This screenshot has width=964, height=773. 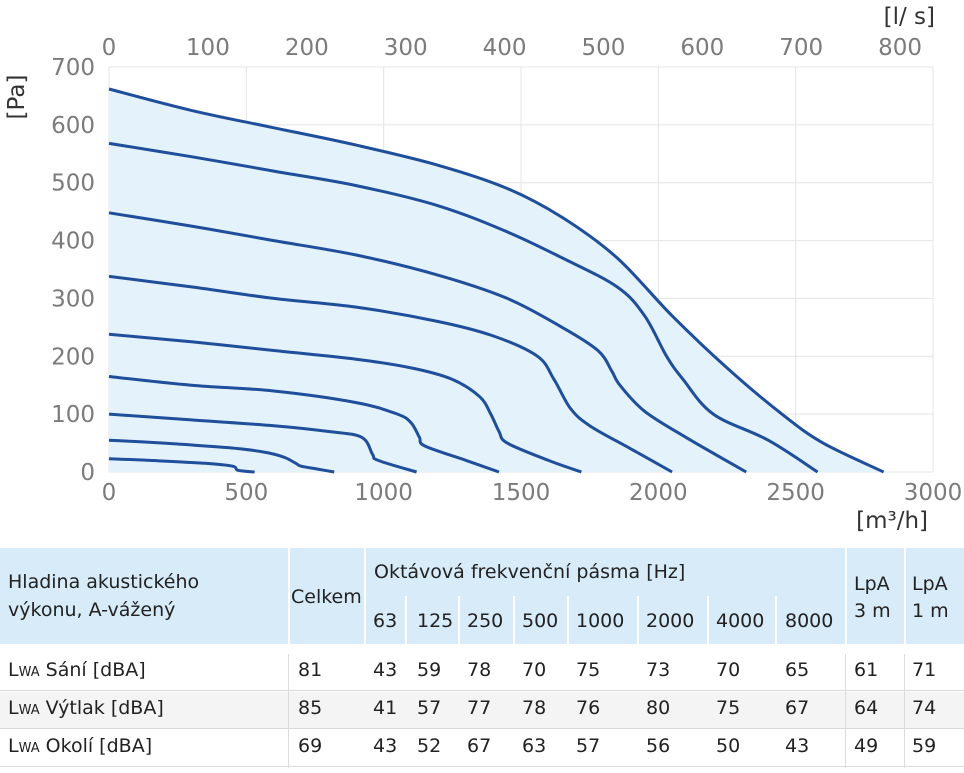 I want to click on band-header: 8000, so click(x=809, y=621).